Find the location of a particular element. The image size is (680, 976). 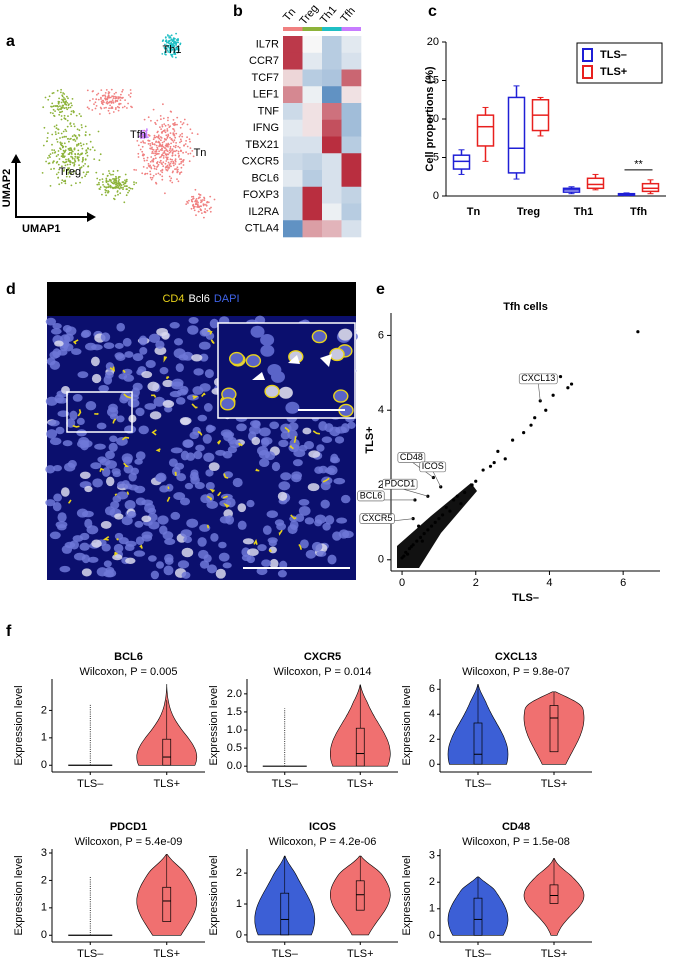

x-tick-label: TLS+ is located at coordinates (554, 784).